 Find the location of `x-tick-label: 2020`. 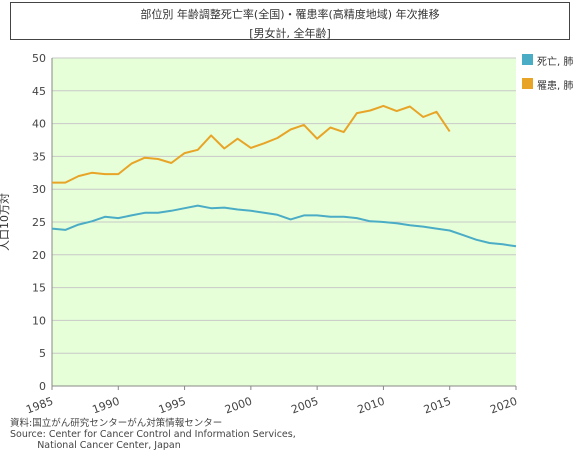

x-tick-label: 2020 is located at coordinates (503, 406).